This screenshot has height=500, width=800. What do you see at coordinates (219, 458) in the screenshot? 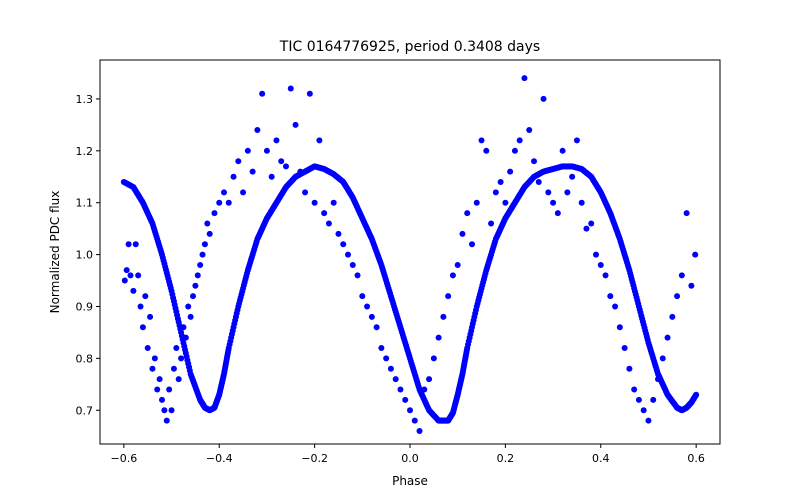
I see `x-tick-label: −0.4` at bounding box center [219, 458].